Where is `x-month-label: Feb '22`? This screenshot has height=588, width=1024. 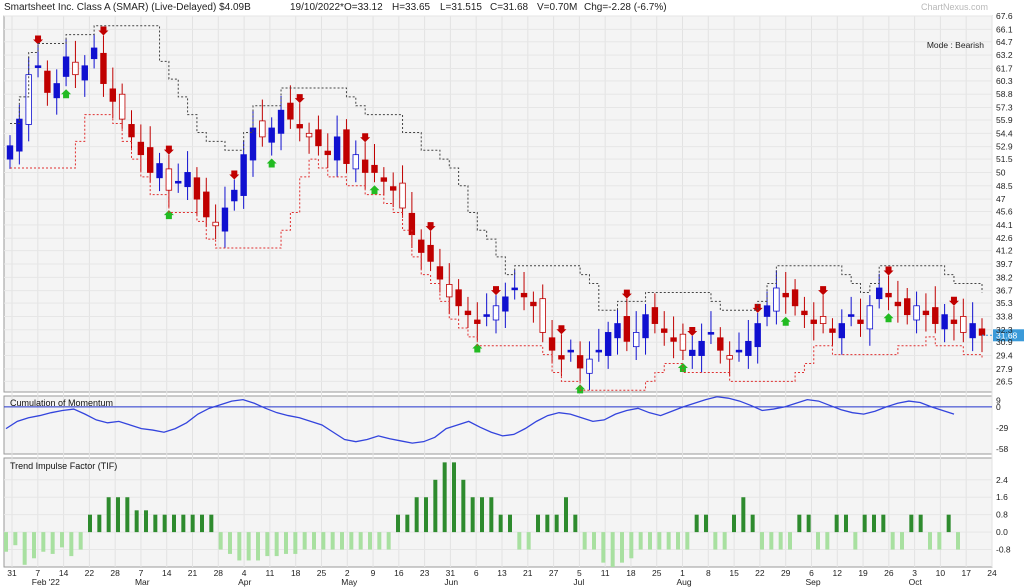
x-month-label: Feb '22 is located at coordinates (46, 582).